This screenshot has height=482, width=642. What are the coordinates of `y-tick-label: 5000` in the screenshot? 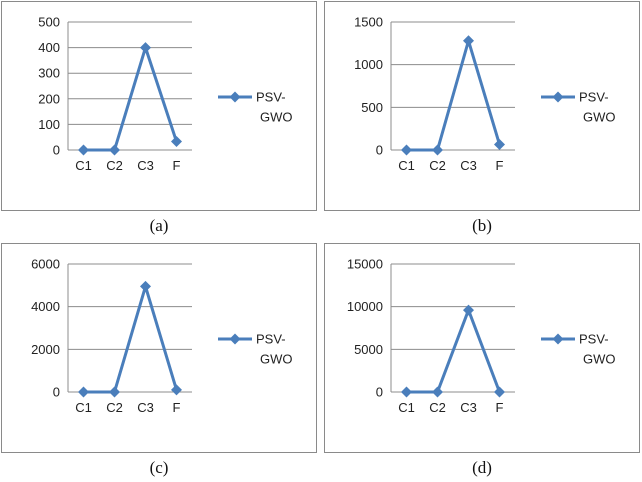 It's located at (368, 349).